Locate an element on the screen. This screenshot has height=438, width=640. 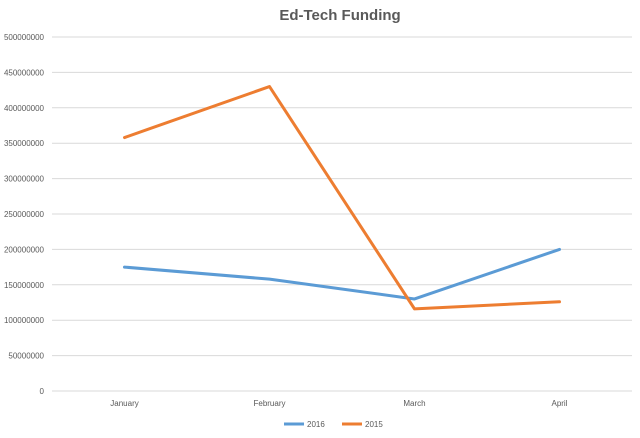
x-tick-label: April is located at coordinates (559, 403).